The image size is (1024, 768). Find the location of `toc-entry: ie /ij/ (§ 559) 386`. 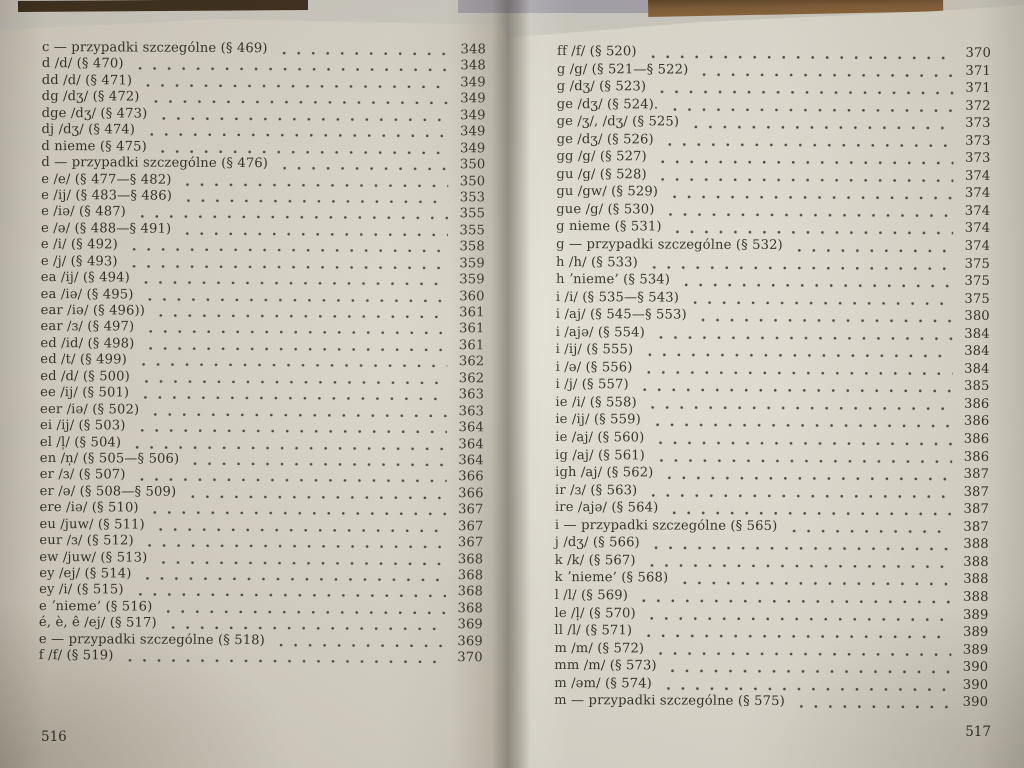

toc-entry: ie /ij/ (§ 559) 386 is located at coordinates (772, 421).